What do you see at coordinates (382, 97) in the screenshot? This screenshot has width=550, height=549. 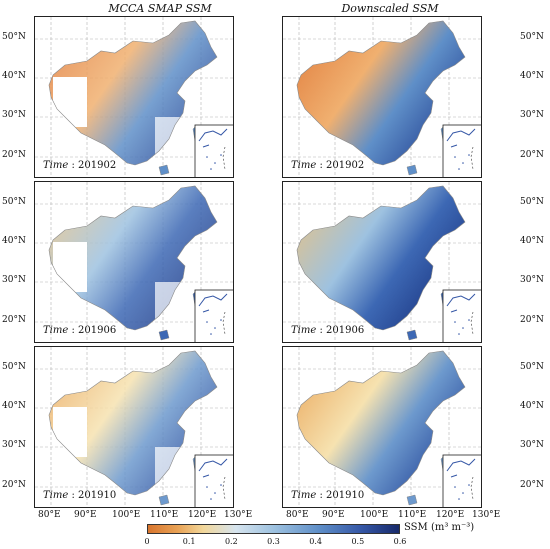 I see `map-panel-downscaled-1: Time : 201902` at bounding box center [382, 97].